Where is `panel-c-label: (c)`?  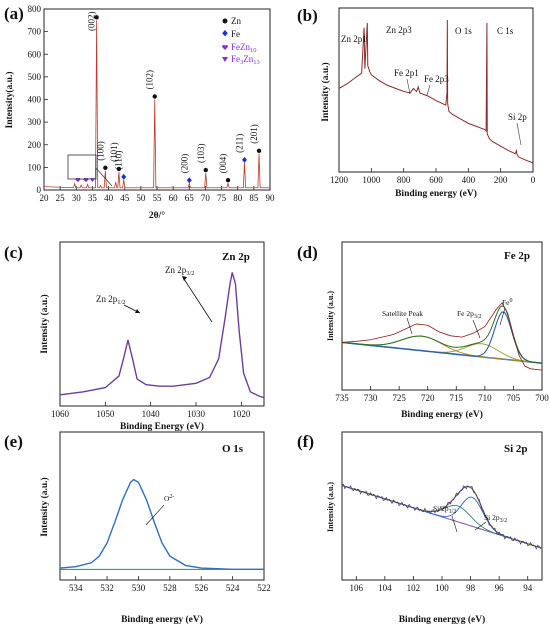 panel-c-label: (c) is located at coordinates (13, 252).